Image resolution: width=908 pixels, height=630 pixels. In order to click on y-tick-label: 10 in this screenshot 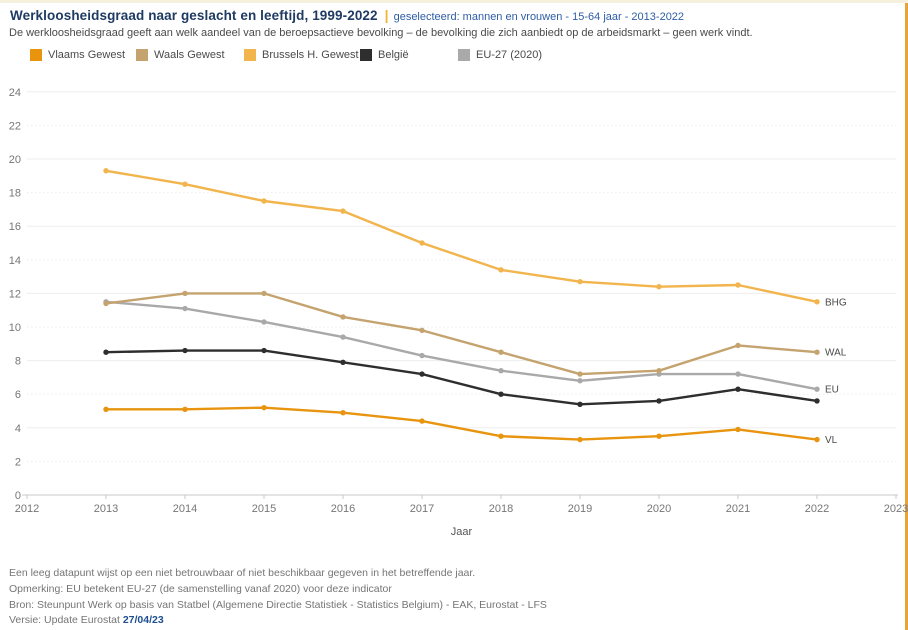, I will do `click(15, 328)`.